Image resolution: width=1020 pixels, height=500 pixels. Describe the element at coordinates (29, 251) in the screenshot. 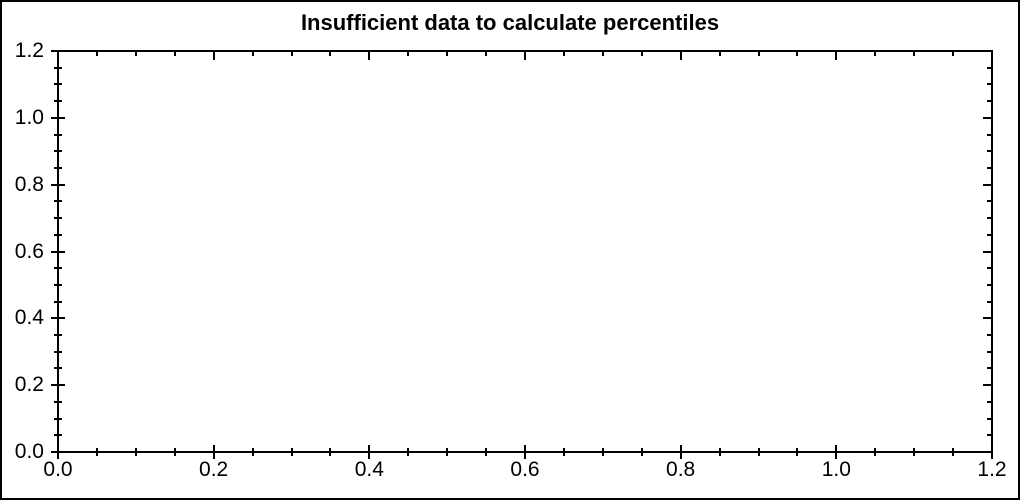

I see `y-tick-label: 0.6` at that location.